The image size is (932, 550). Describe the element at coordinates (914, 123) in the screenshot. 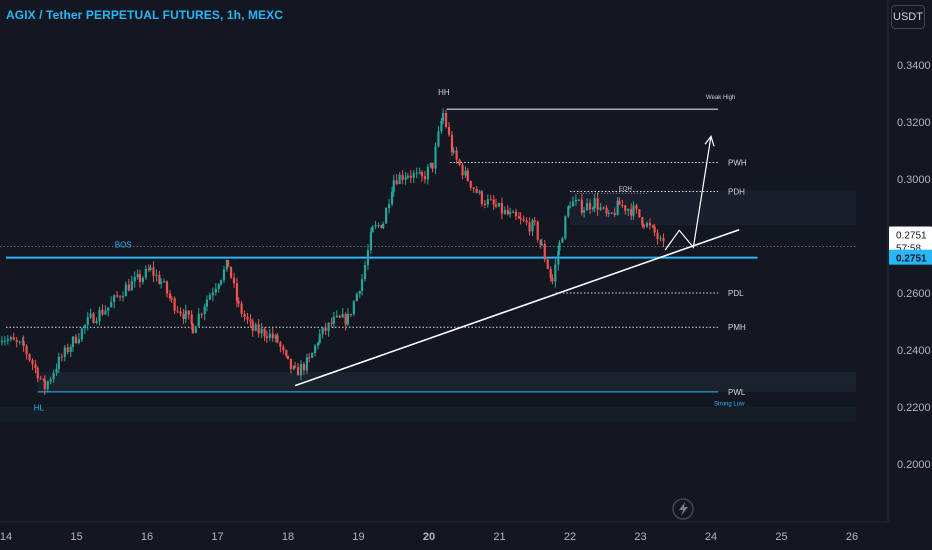

I see `y-tick-label: 0.3200` at that location.